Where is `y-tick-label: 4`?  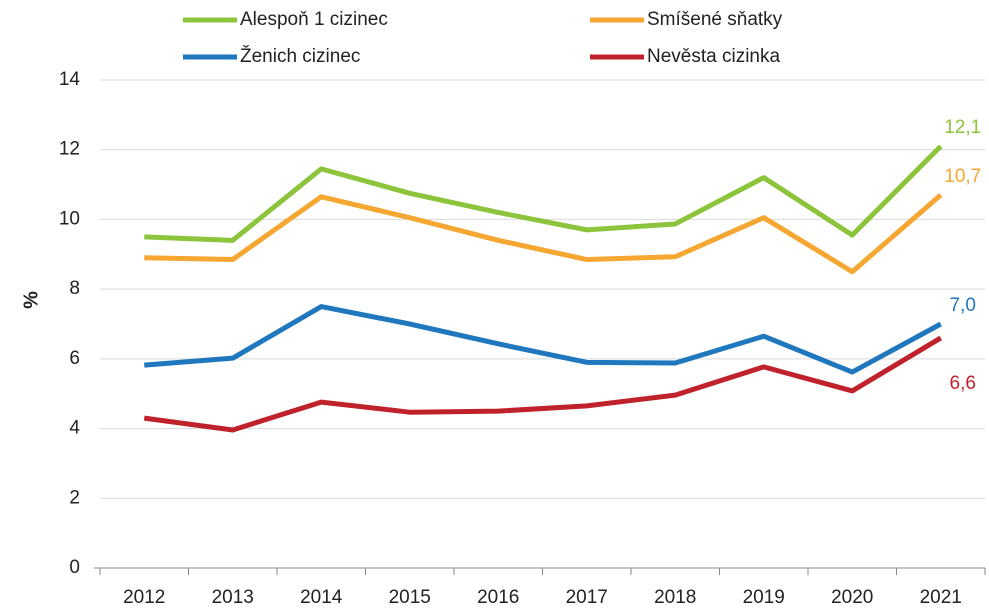 y-tick-label: 4 is located at coordinates (74, 428).